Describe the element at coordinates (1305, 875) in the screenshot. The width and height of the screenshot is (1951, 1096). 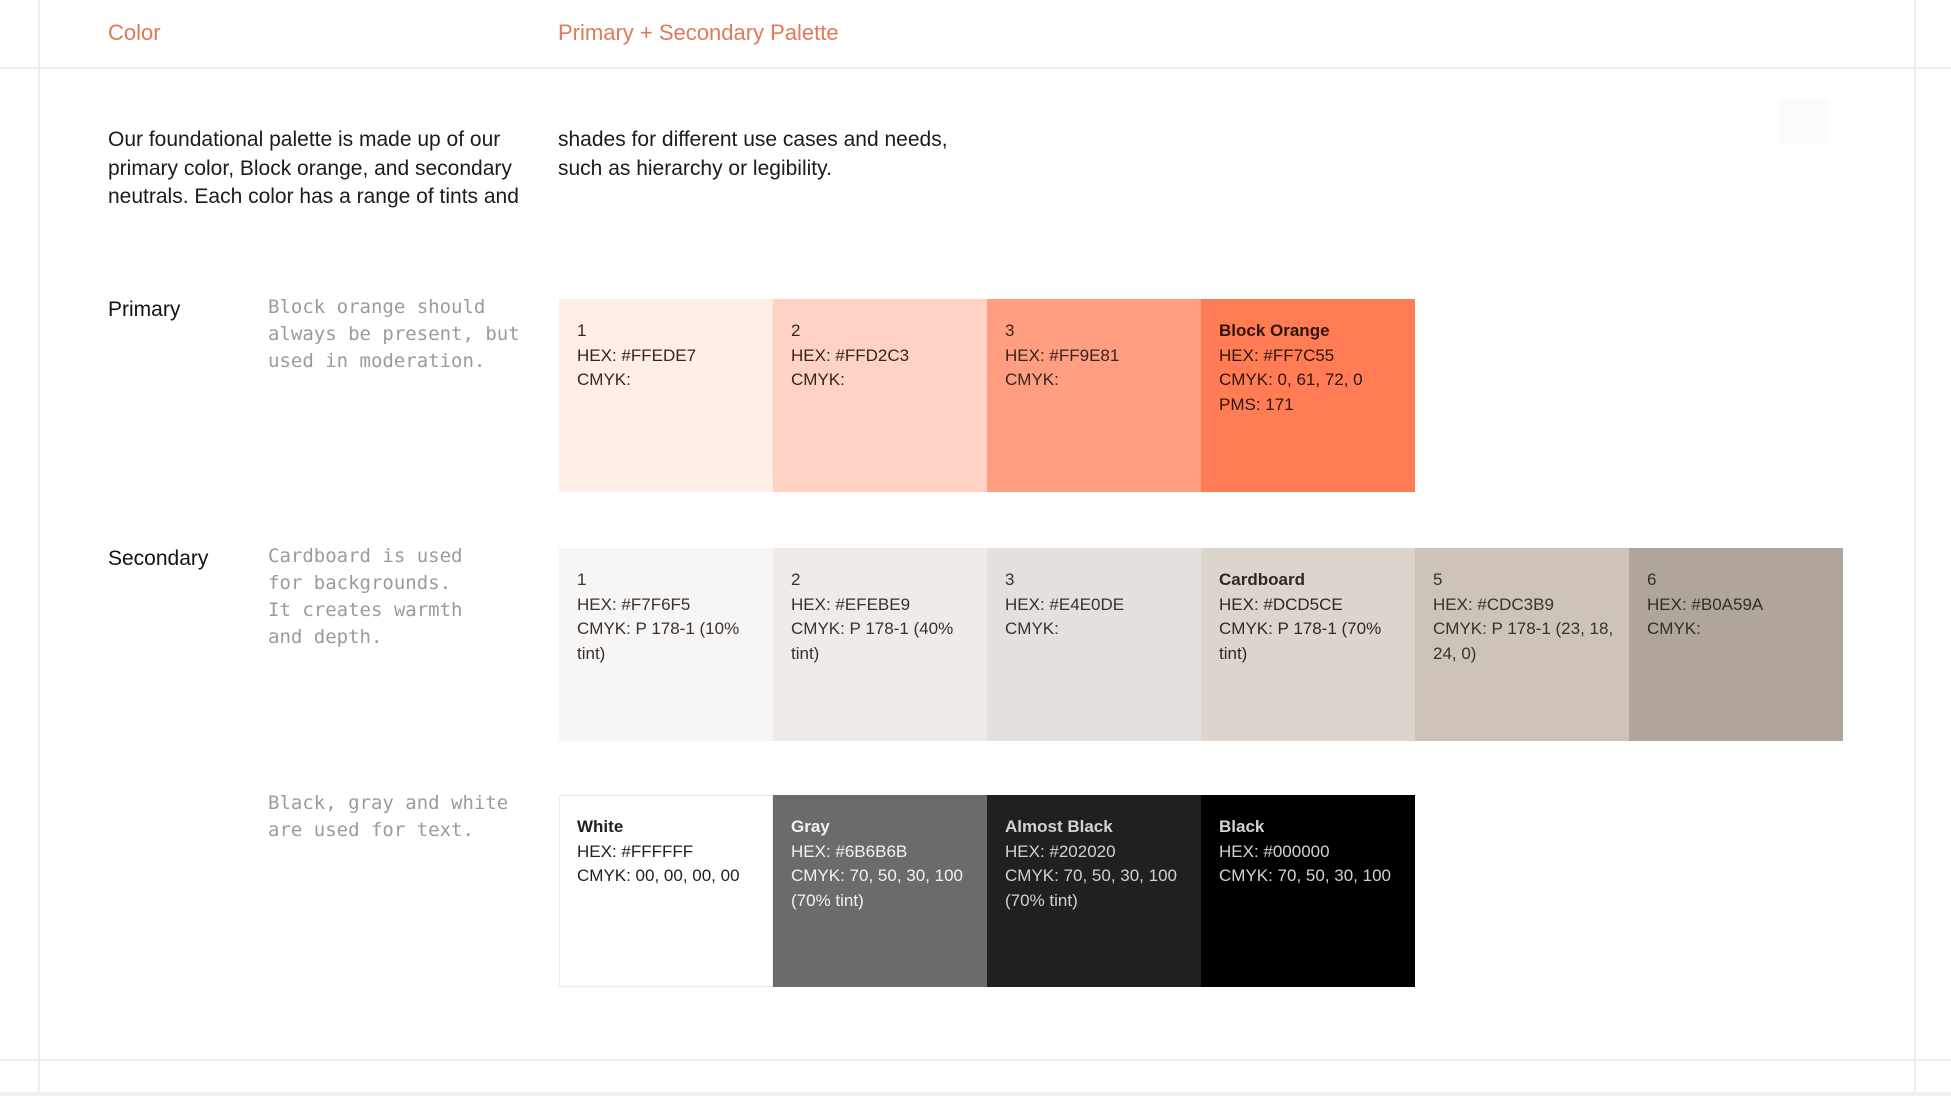
I see `swatch-cmyk-value: CMYK: 70, 50, 30, 100` at that location.